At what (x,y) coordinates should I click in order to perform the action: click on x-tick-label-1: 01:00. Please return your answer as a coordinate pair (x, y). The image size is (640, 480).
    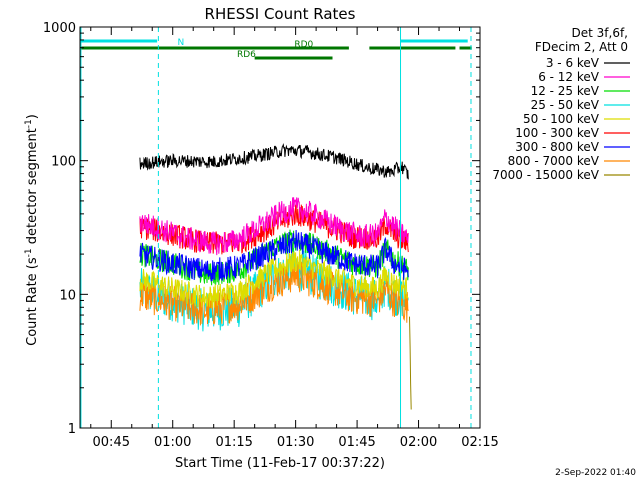
    Looking at the image, I should click on (172, 442).